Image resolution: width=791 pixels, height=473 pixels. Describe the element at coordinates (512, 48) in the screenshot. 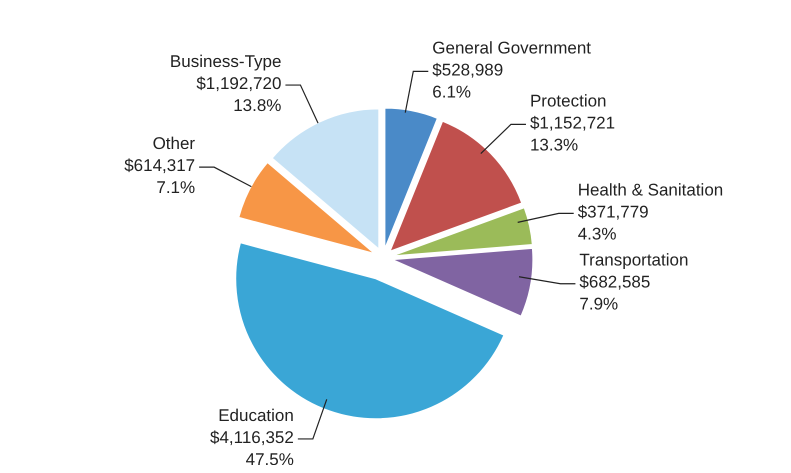

I see `slice-label: General Government` at that location.